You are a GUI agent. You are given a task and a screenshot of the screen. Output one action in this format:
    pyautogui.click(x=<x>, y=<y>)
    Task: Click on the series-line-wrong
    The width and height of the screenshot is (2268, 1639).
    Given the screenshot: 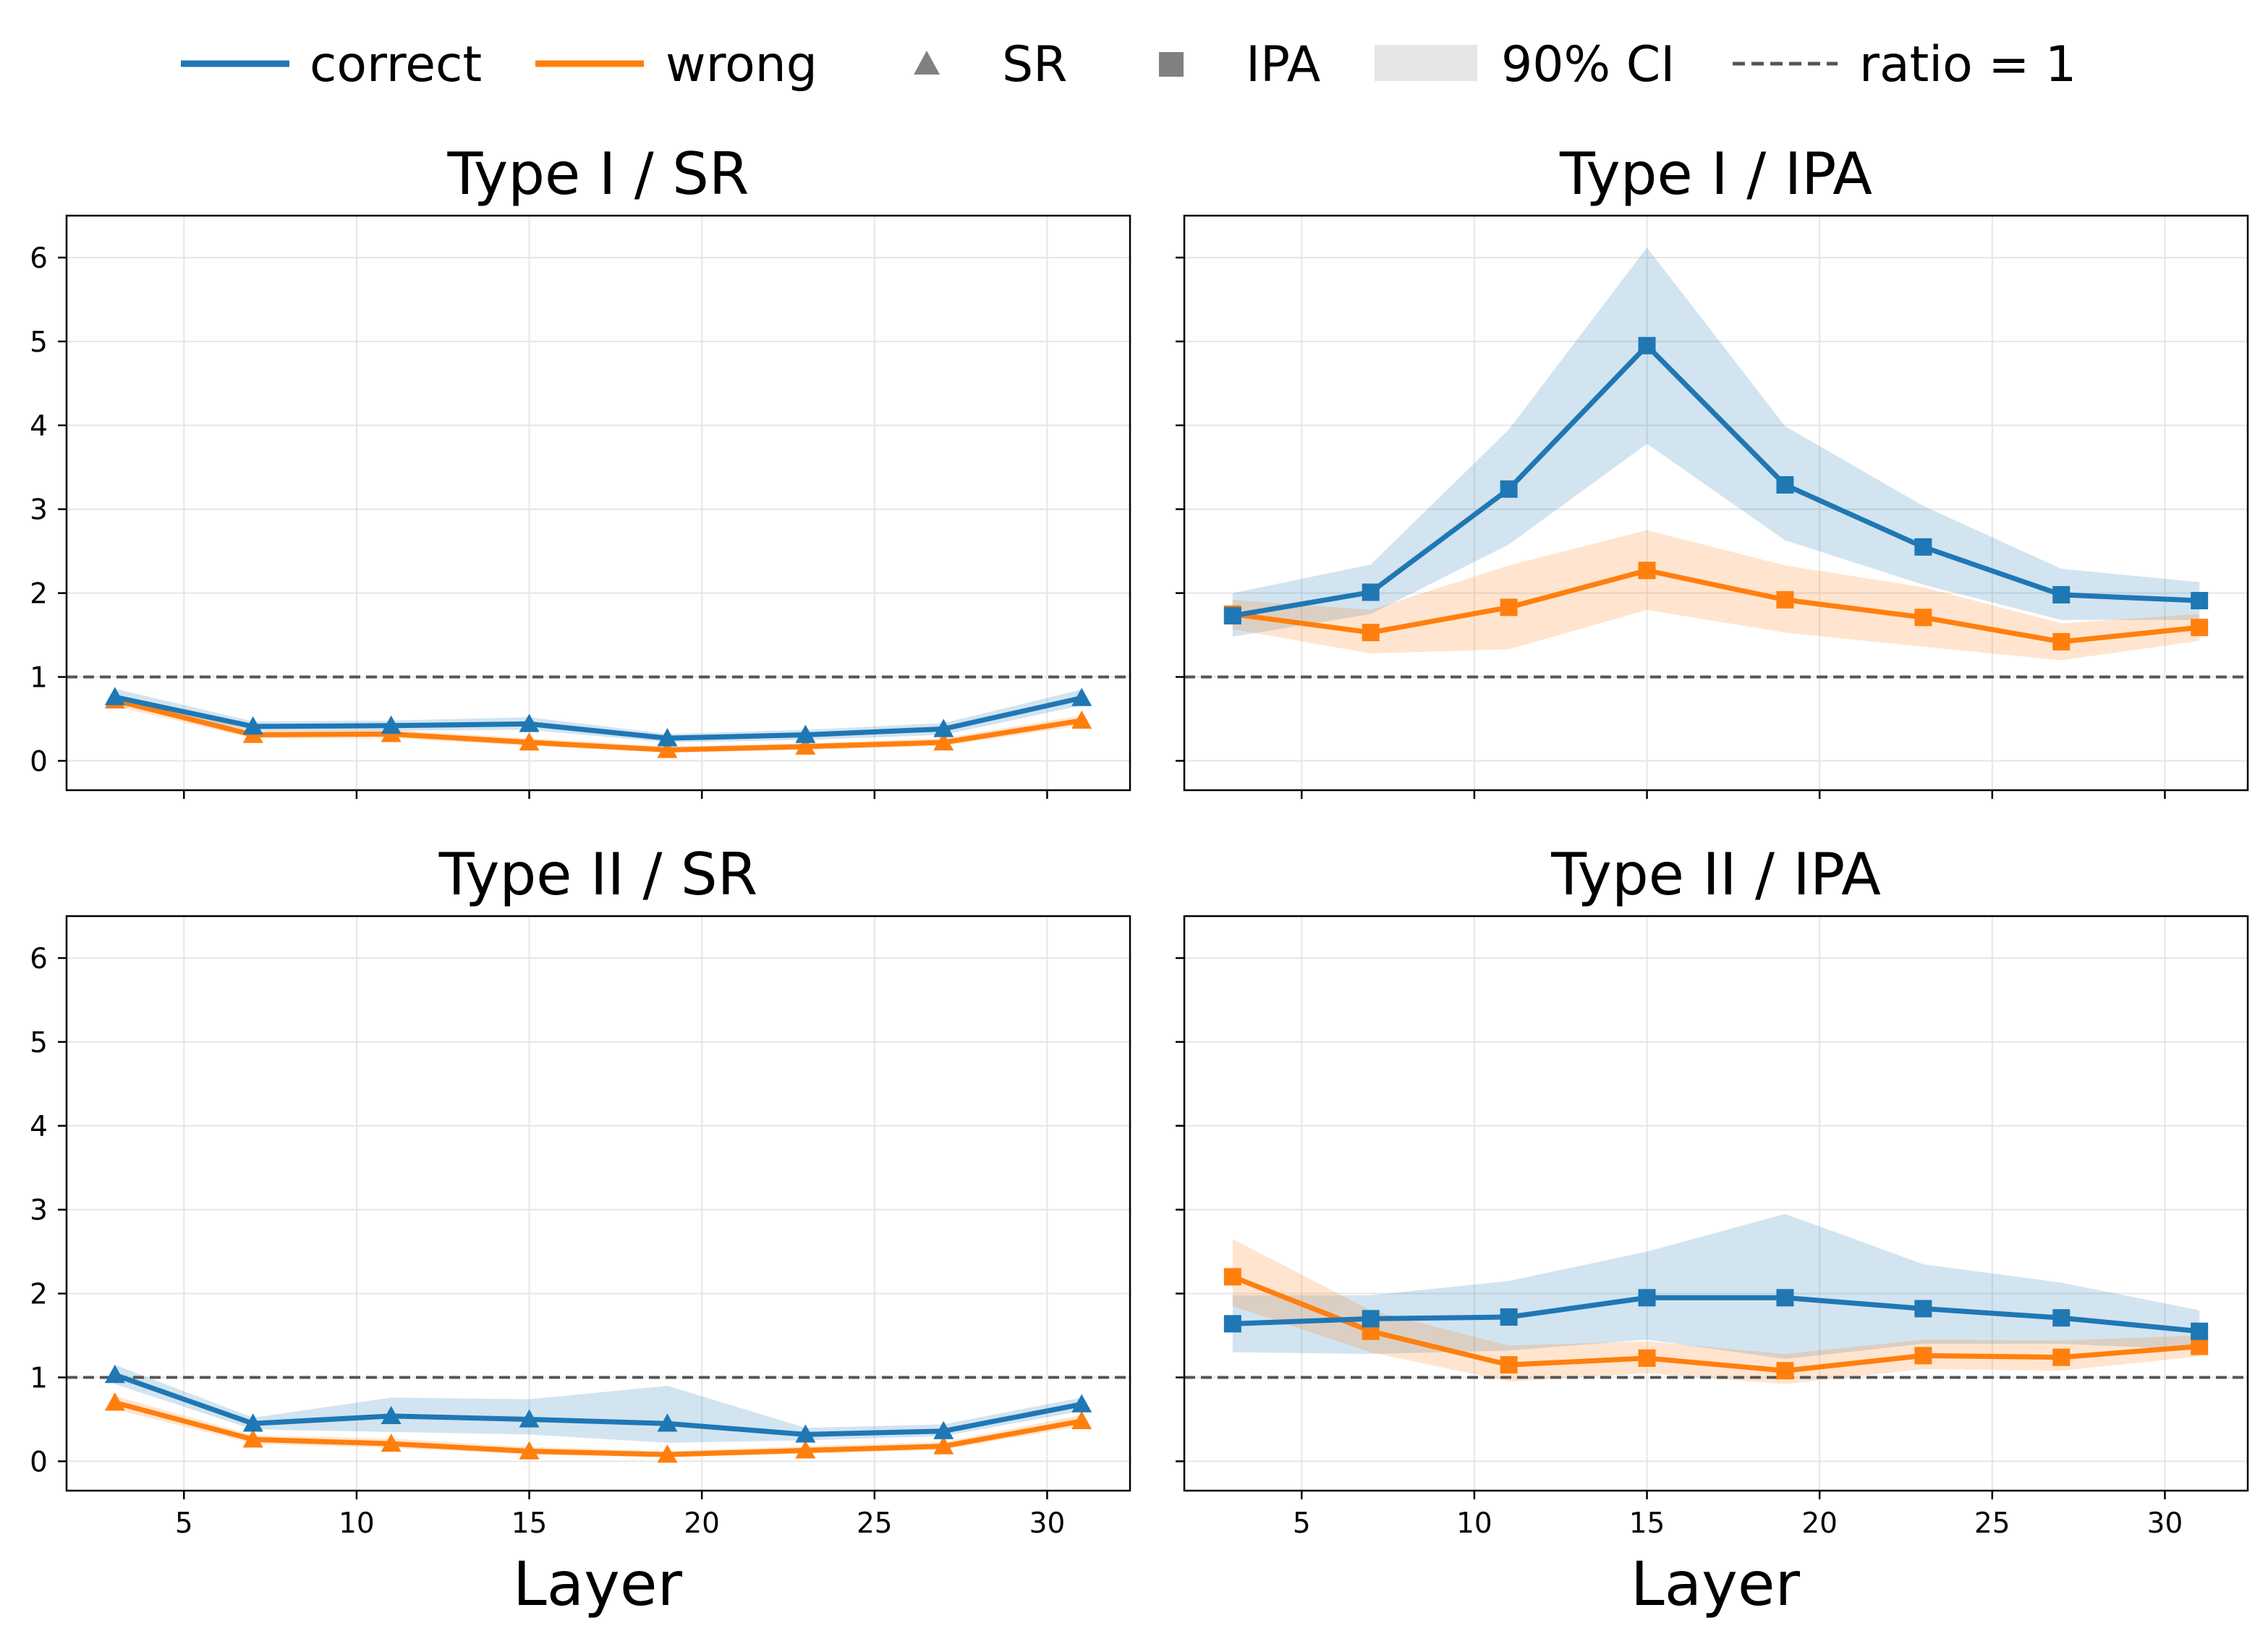 What is the action you would take?
    pyautogui.click(x=598, y=726)
    